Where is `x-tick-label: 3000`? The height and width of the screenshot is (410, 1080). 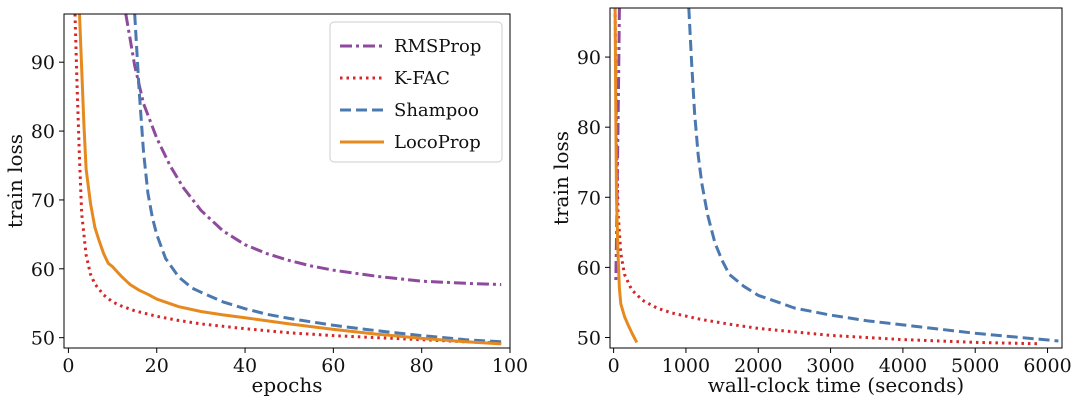
x-tick-label: 3000 is located at coordinates (830, 366).